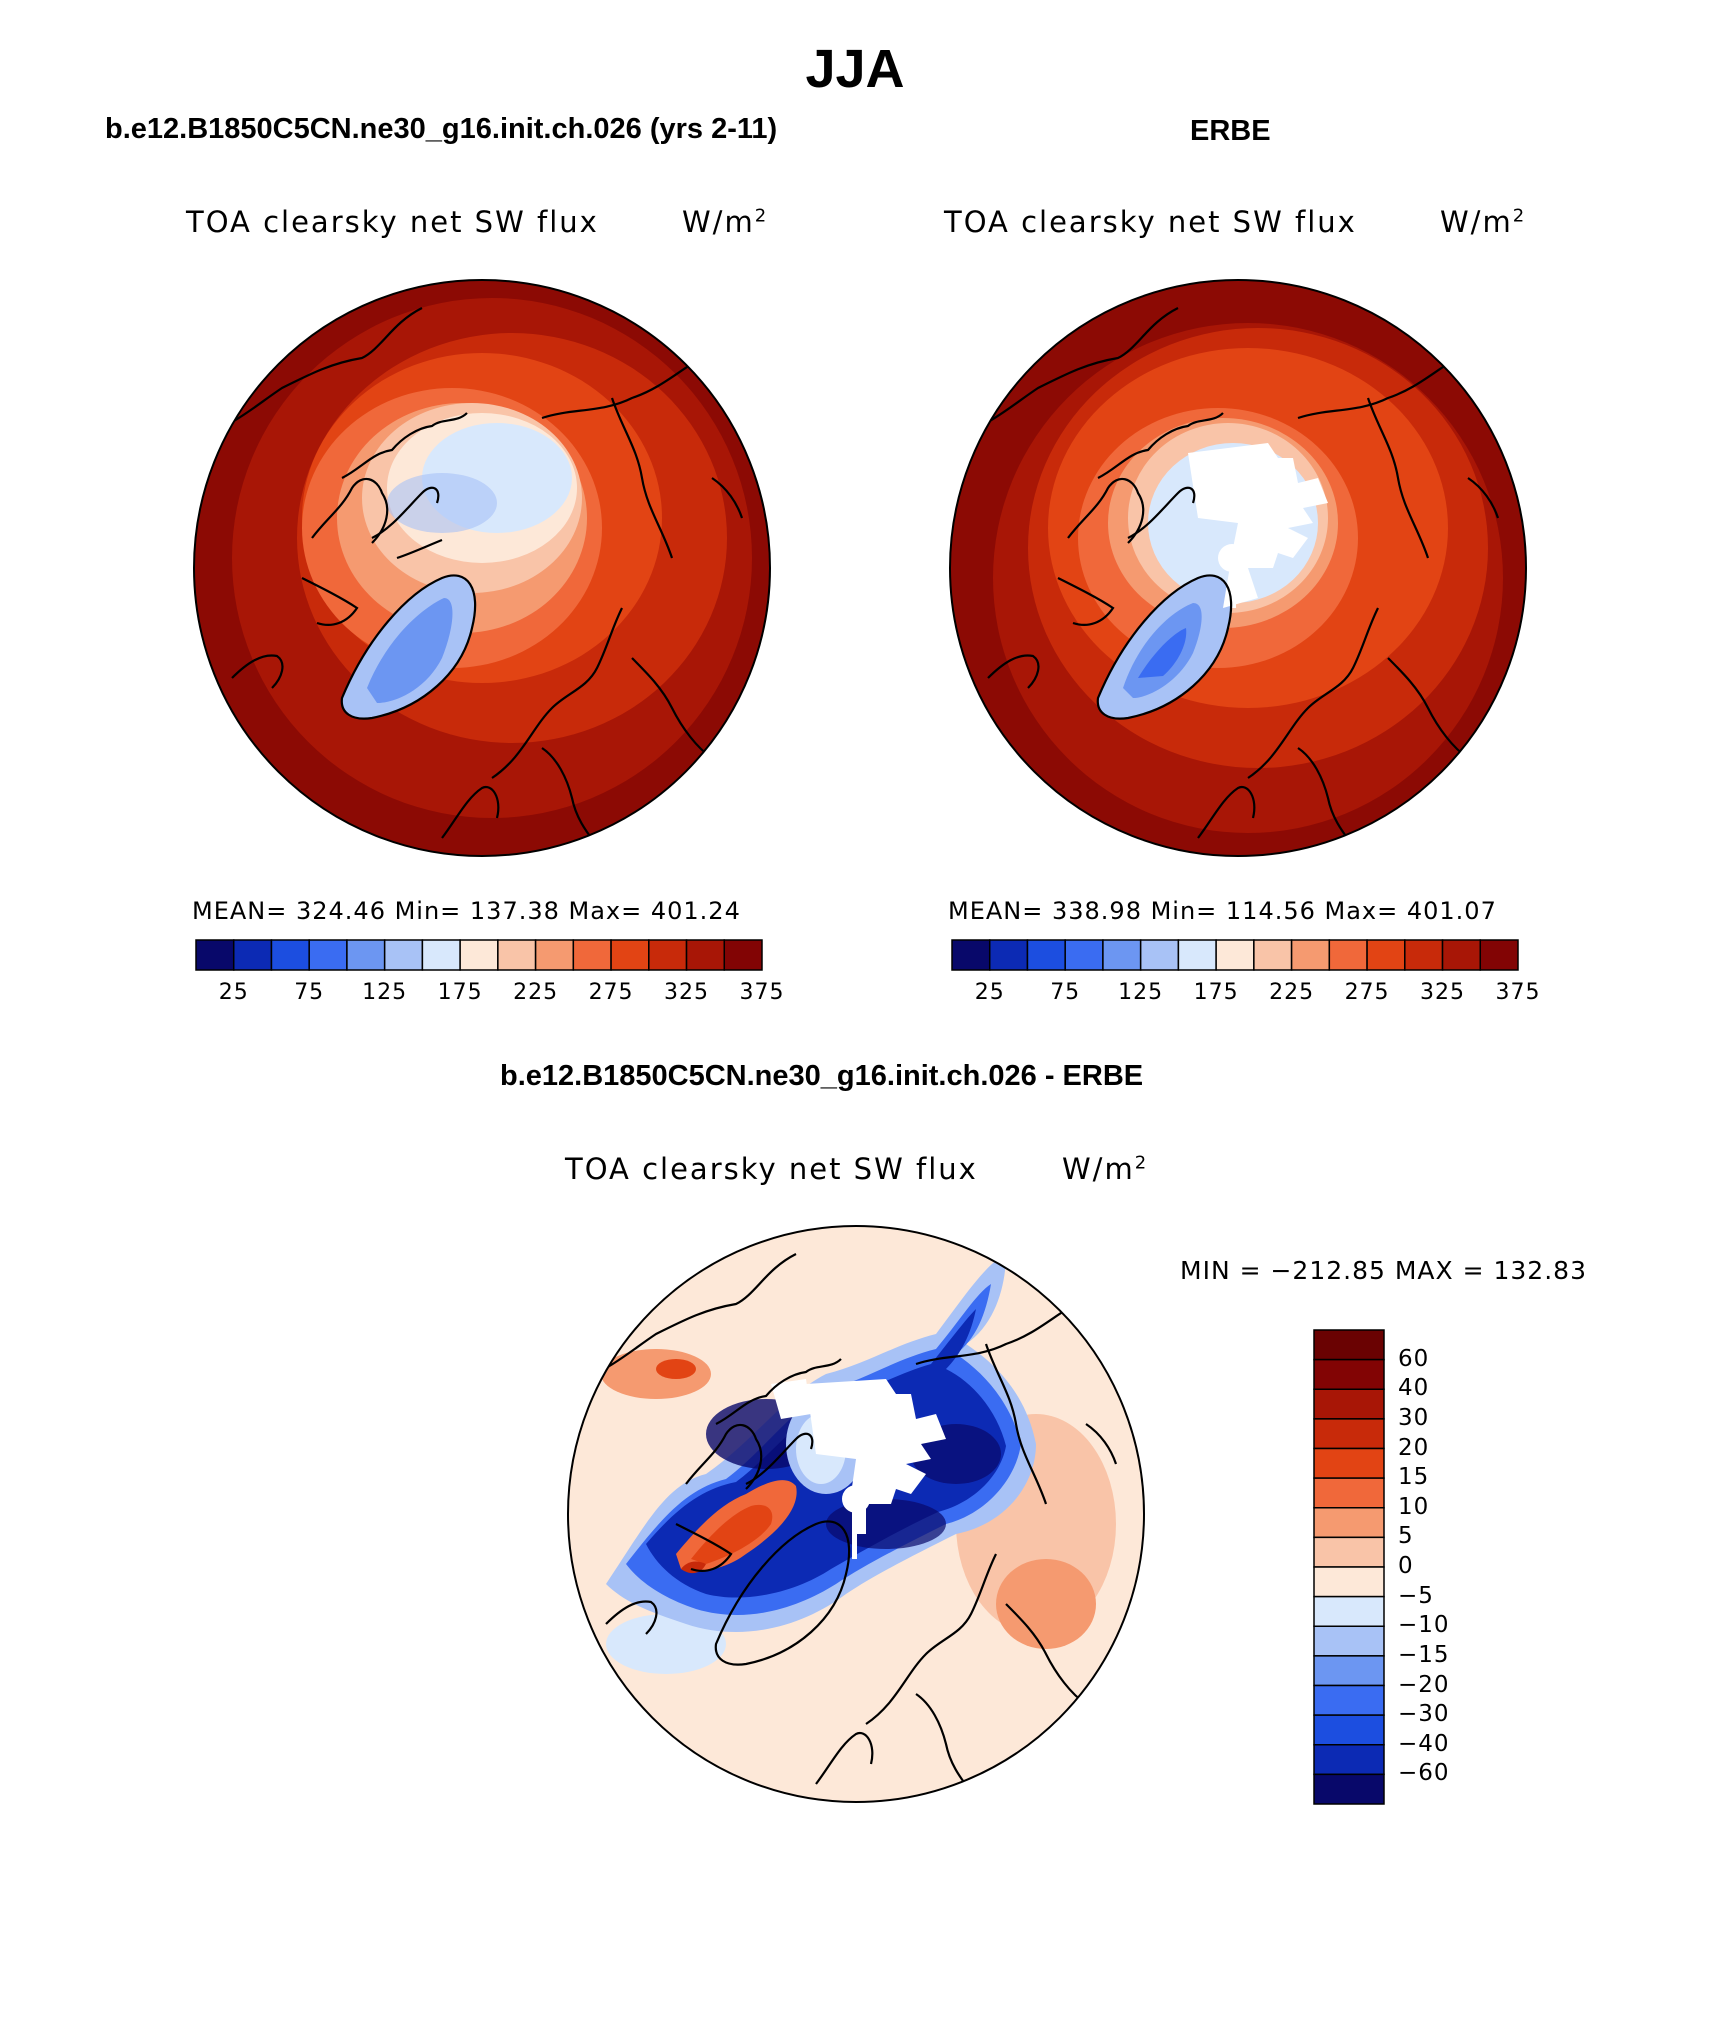 Image resolution: width=1710 pixels, height=2022 pixels. What do you see at coordinates (1424, 1714) in the screenshot?
I see `colorbar-tick-label: −30` at bounding box center [1424, 1714].